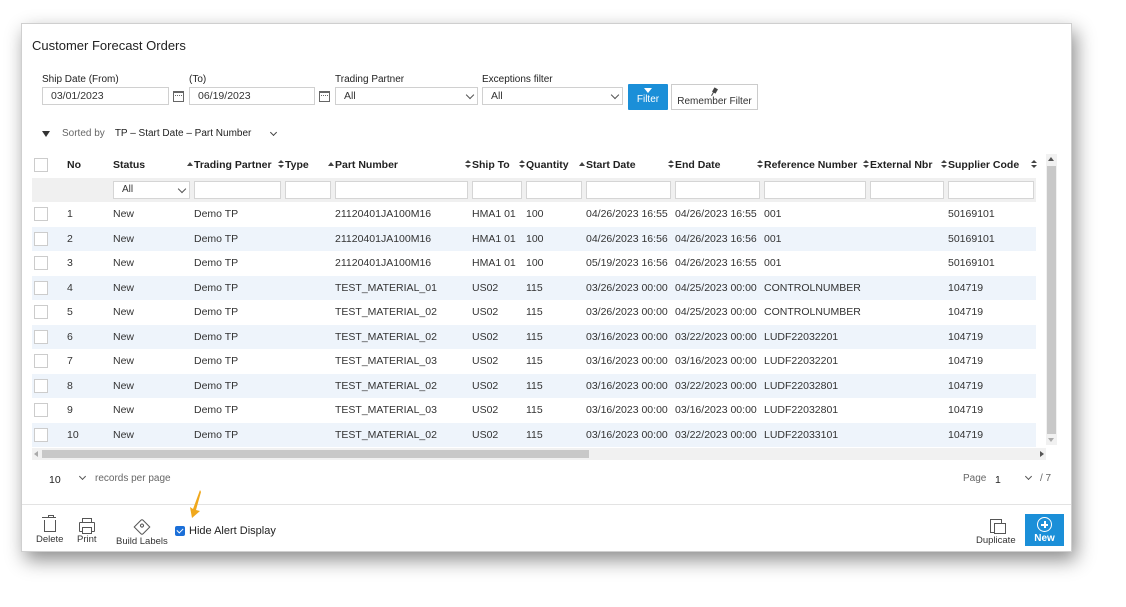  What do you see at coordinates (315, 454) in the screenshot?
I see `horizontal-scroll-thumb` at bounding box center [315, 454].